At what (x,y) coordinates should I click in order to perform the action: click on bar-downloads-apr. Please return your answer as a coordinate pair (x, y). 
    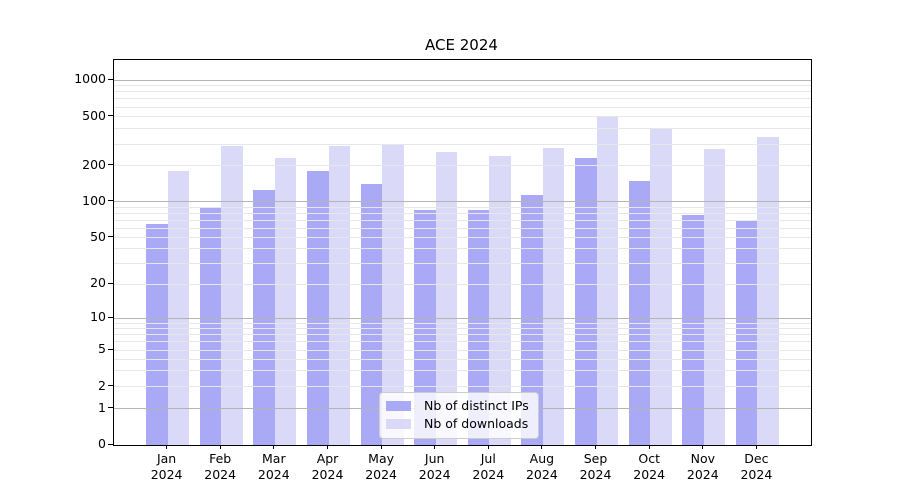
    Looking at the image, I should click on (339, 295).